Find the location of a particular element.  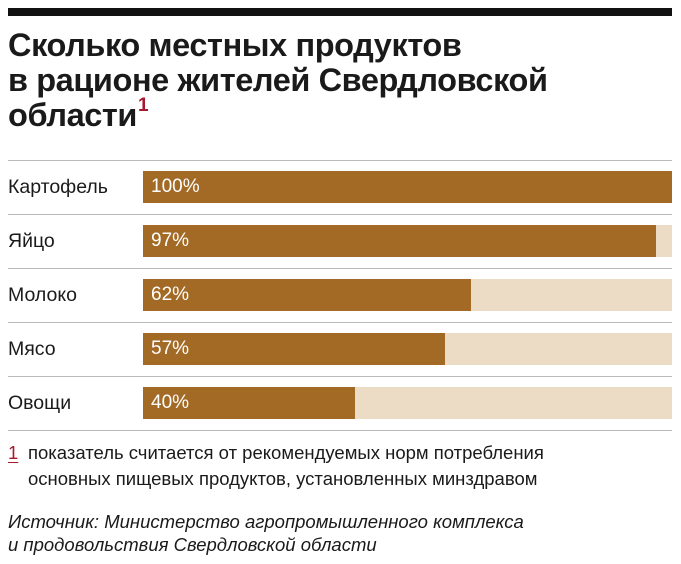

bar-value-label: 40% is located at coordinates (170, 402).